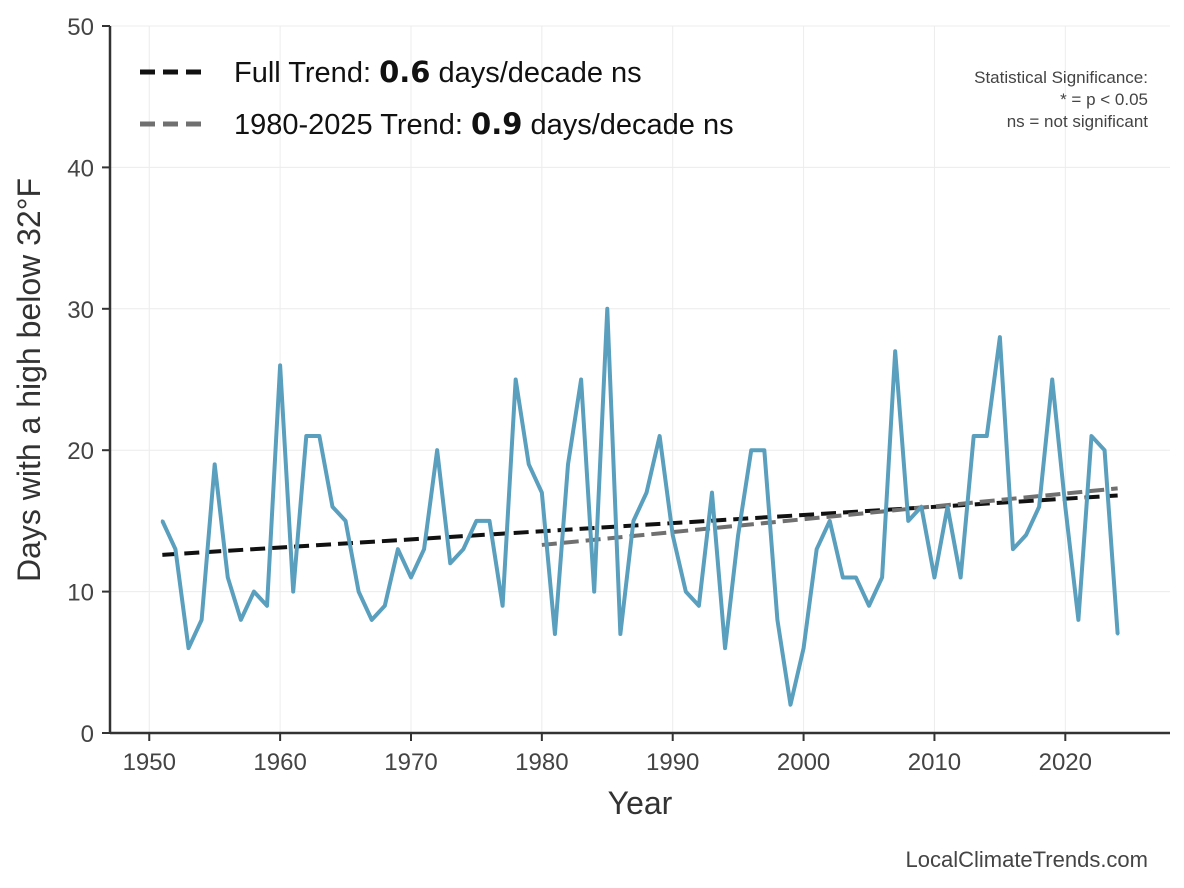 The image size is (1184, 888). What do you see at coordinates (672, 762) in the screenshot?
I see `x-tick-label: 1990` at bounding box center [672, 762].